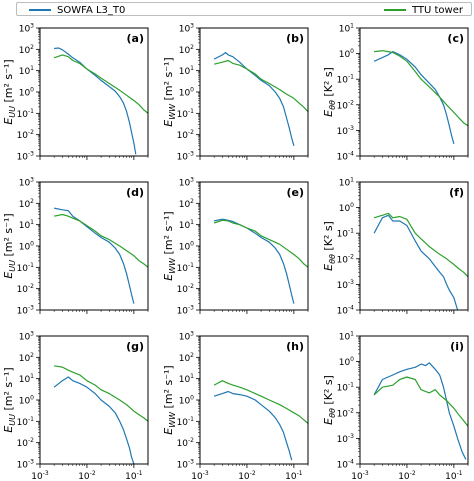 The image size is (474, 481). Describe the element at coordinates (295, 346) in the screenshot. I see `panel-label: (h)` at that location.